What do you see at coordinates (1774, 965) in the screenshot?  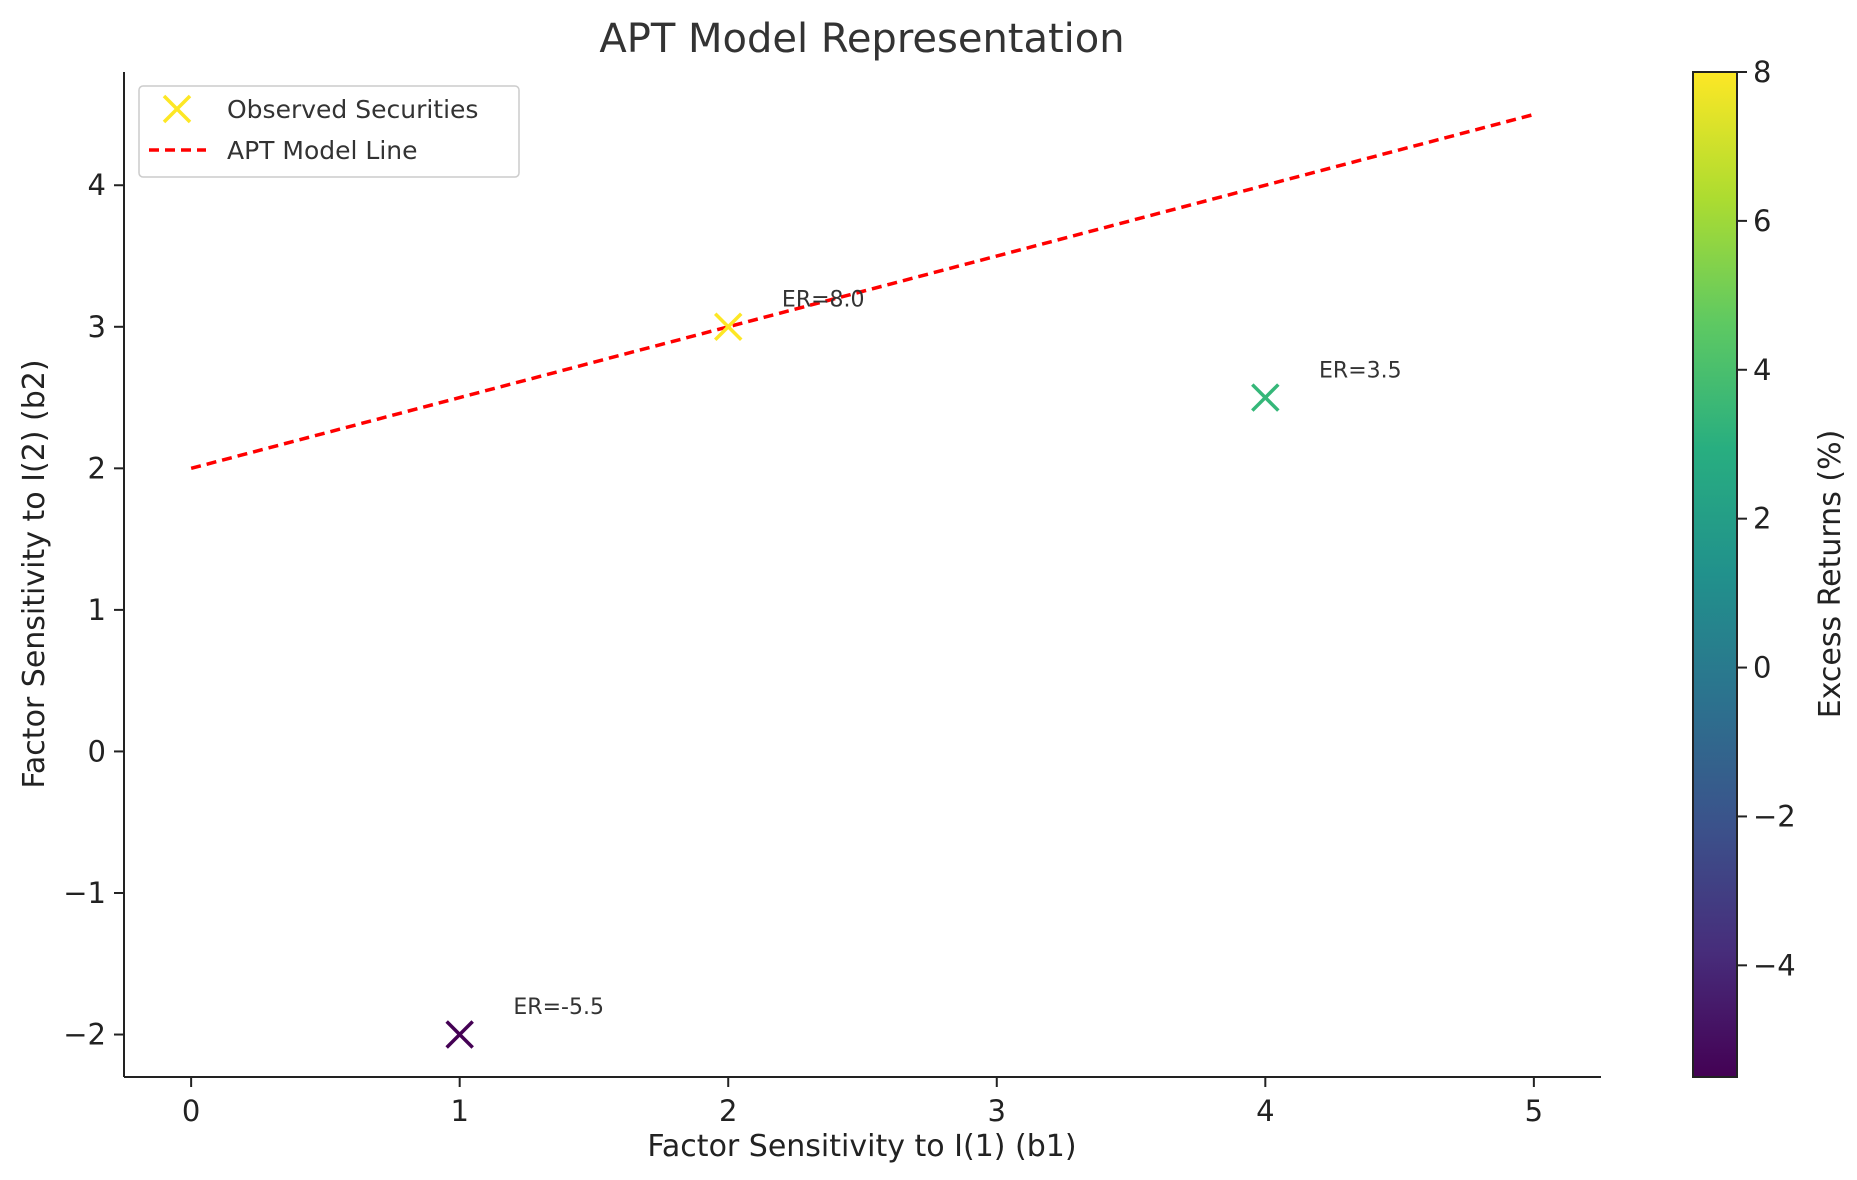 I see `colorbar-tick-label: −4` at bounding box center [1774, 965].